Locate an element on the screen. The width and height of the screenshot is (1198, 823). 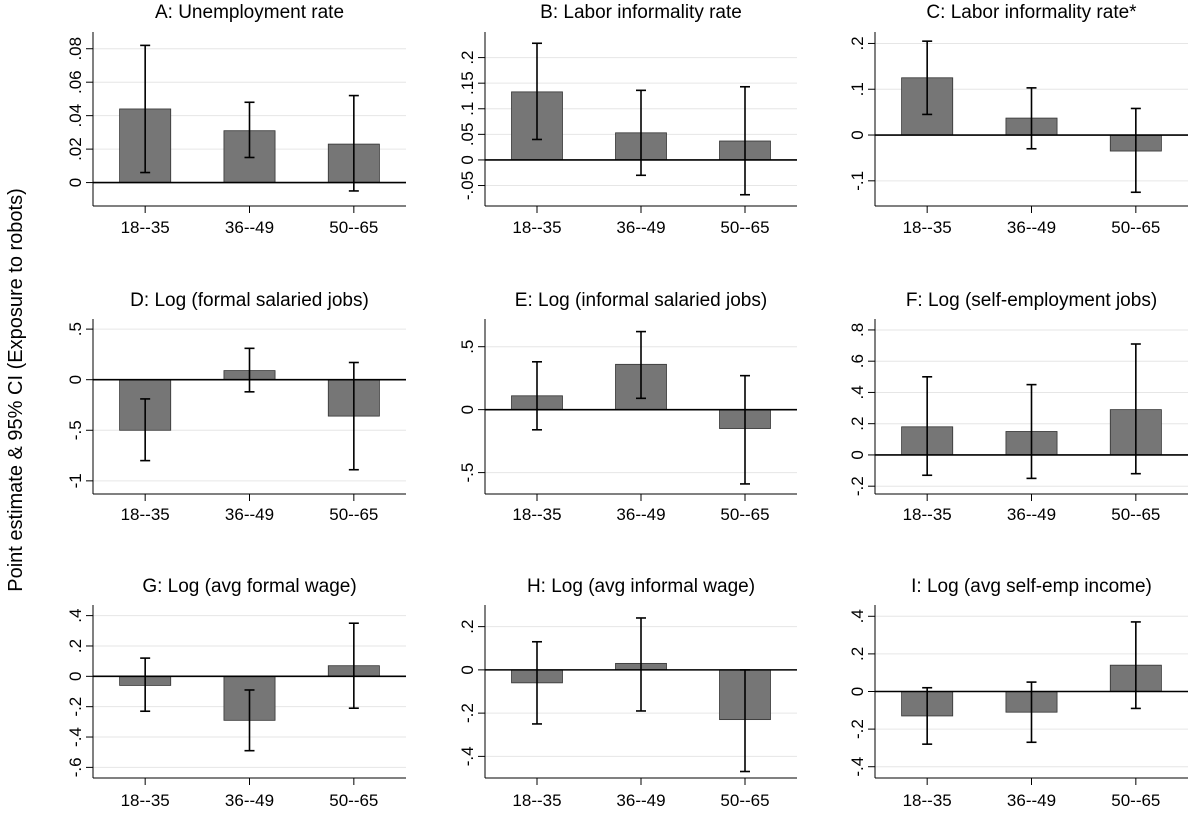
panel-title: E: Log (informal salaried jobs) is located at coordinates (641, 300).